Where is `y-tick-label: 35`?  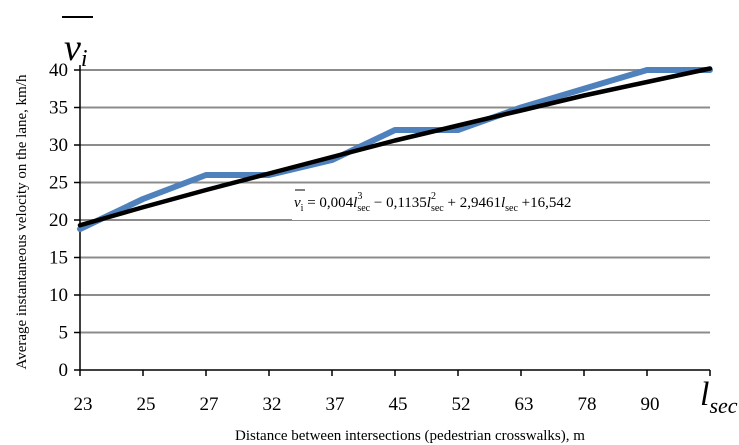 y-tick-label: 35 is located at coordinates (58, 108).